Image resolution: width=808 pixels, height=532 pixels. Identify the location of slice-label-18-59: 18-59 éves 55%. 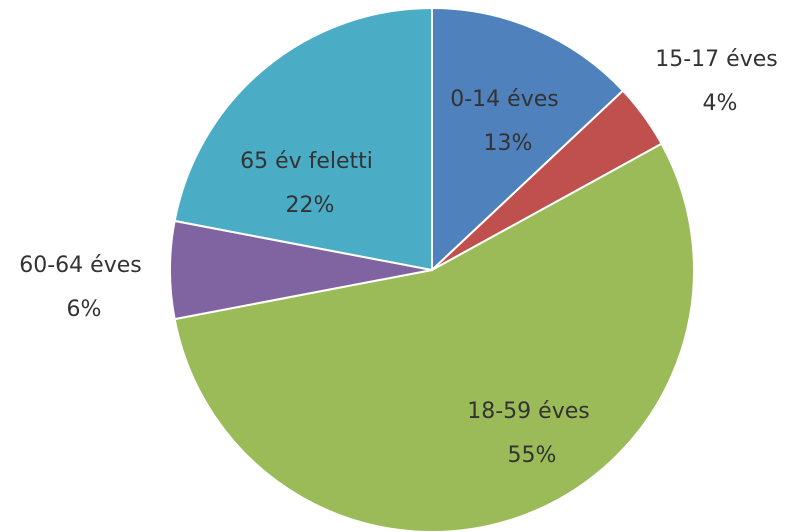
(531, 433).